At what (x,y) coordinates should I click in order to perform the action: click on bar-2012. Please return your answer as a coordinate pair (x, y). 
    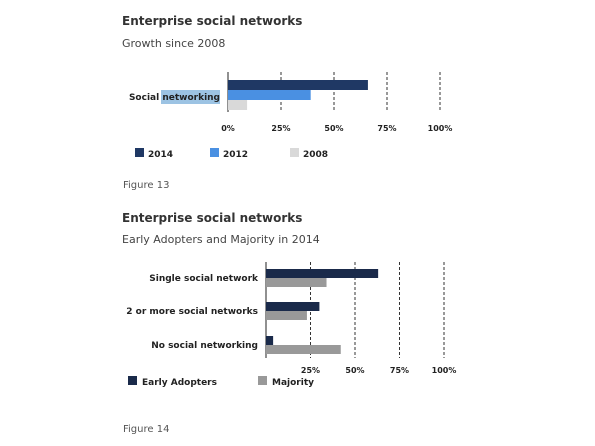
    Looking at the image, I should click on (269, 95).